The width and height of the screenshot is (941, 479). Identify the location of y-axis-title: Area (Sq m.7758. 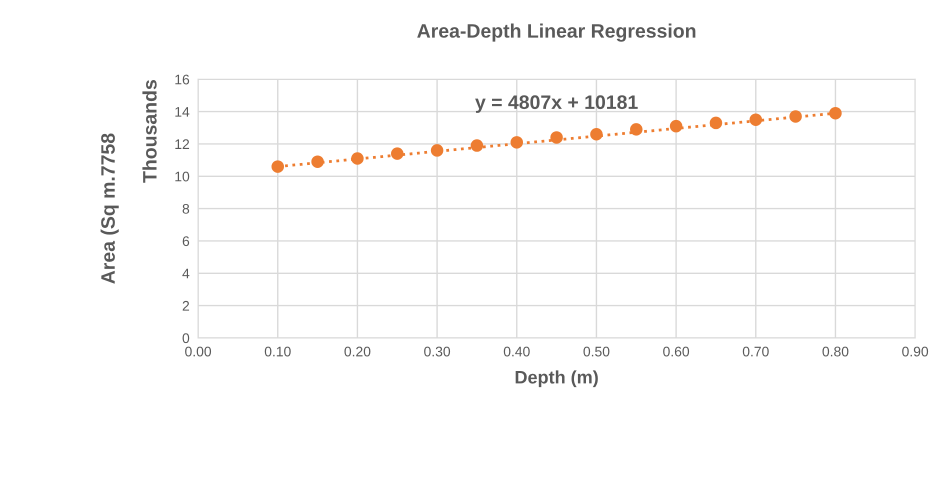
(109, 209).